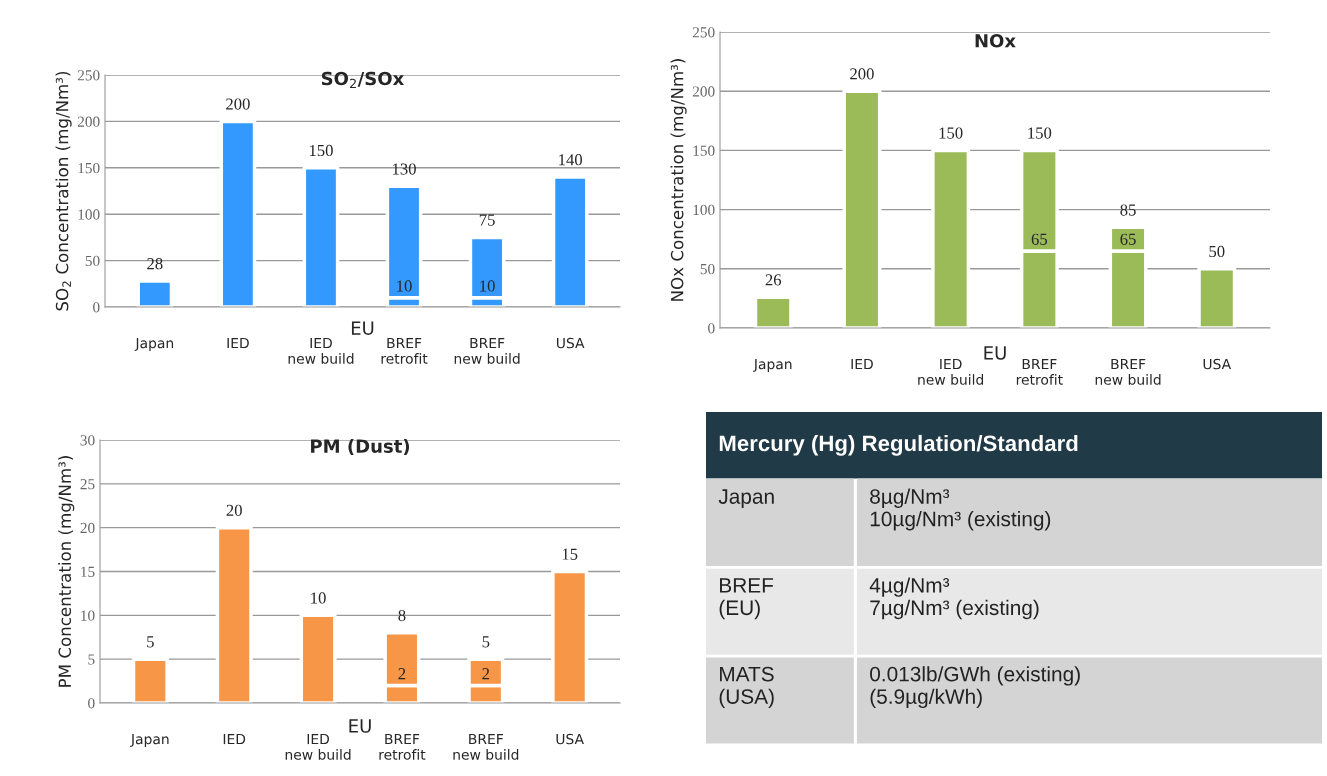  Describe the element at coordinates (1128, 210) in the screenshot. I see `total-label: 85` at that location.